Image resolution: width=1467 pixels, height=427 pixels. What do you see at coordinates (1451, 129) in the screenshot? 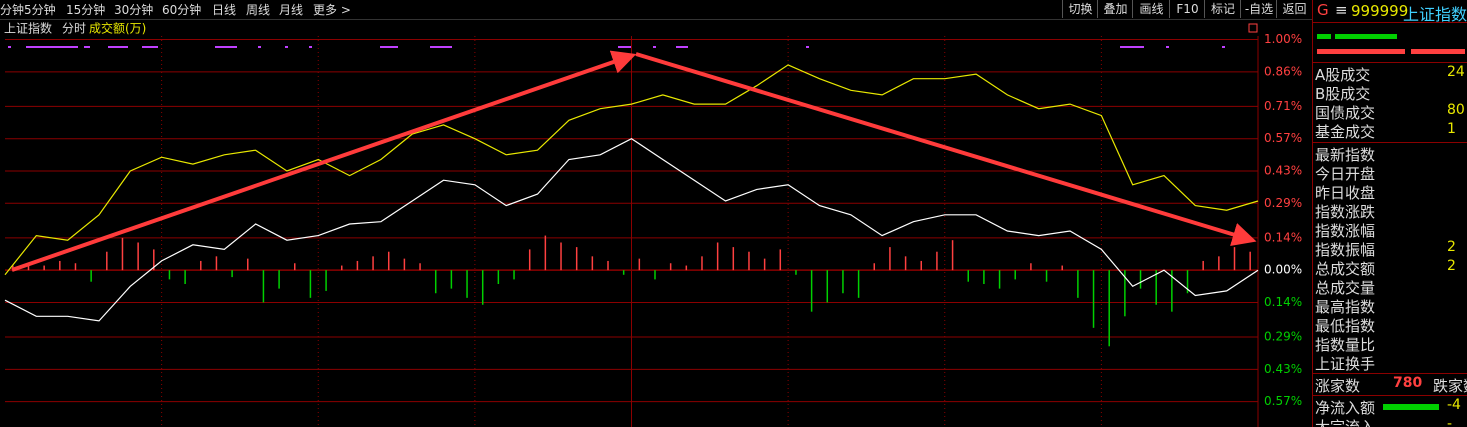
I see `row-value: 1` at bounding box center [1451, 129].